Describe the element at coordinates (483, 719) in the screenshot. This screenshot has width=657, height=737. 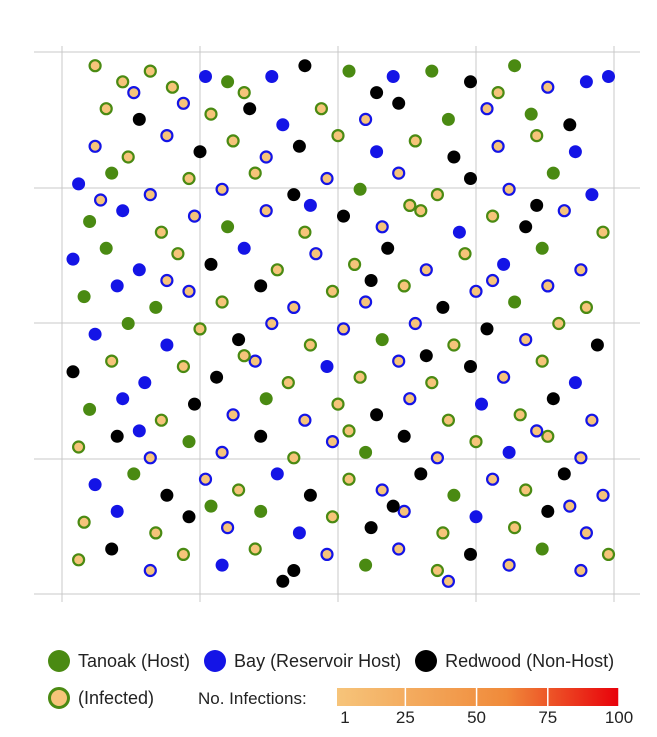
I see `scale-tick-labels: 1 25 50 75 100` at that location.